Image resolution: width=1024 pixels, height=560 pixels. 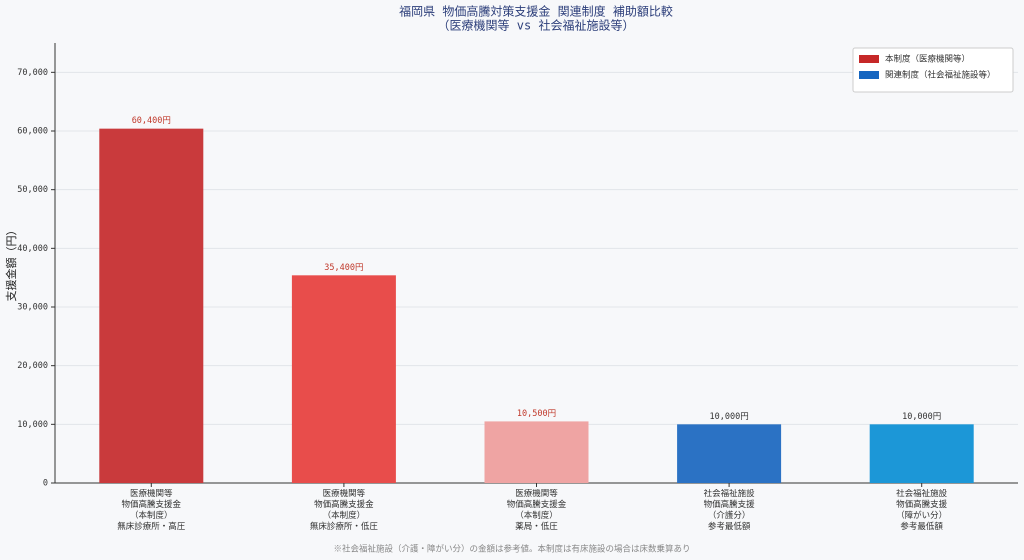 I want to click on legend-label: 関連制度（社会福祉施設等）, so click(x=940, y=75).